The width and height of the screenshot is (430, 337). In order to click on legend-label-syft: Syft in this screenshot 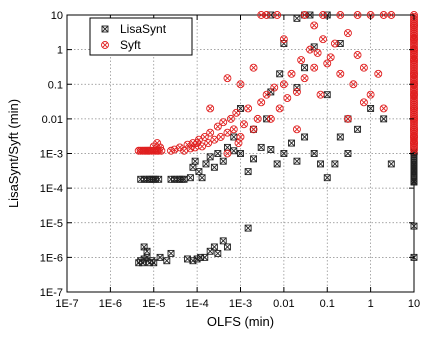, I will do `click(130, 45)`.